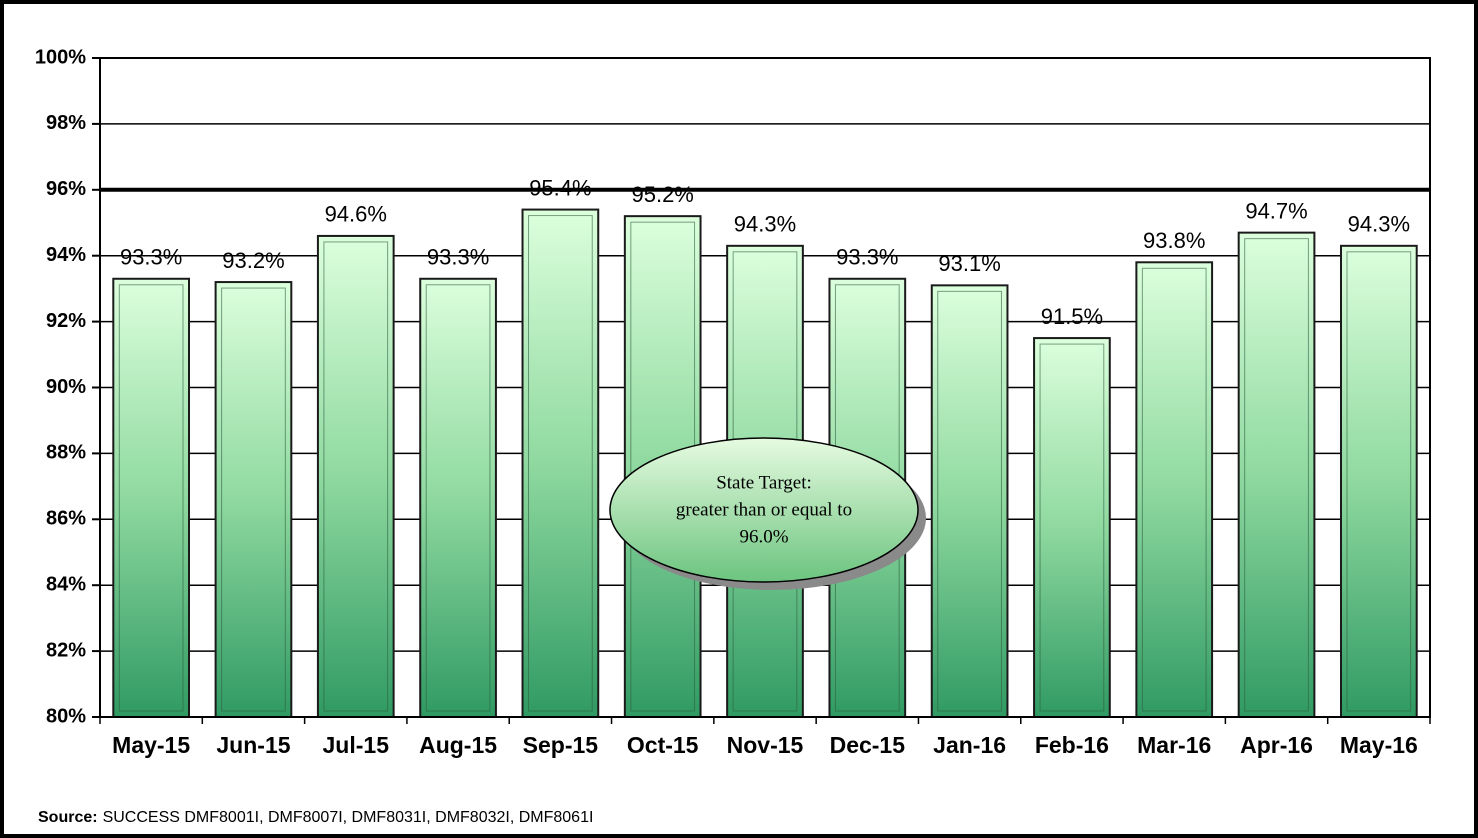  Describe the element at coordinates (356, 214) in the screenshot. I see `value-label: 94.6%` at that location.